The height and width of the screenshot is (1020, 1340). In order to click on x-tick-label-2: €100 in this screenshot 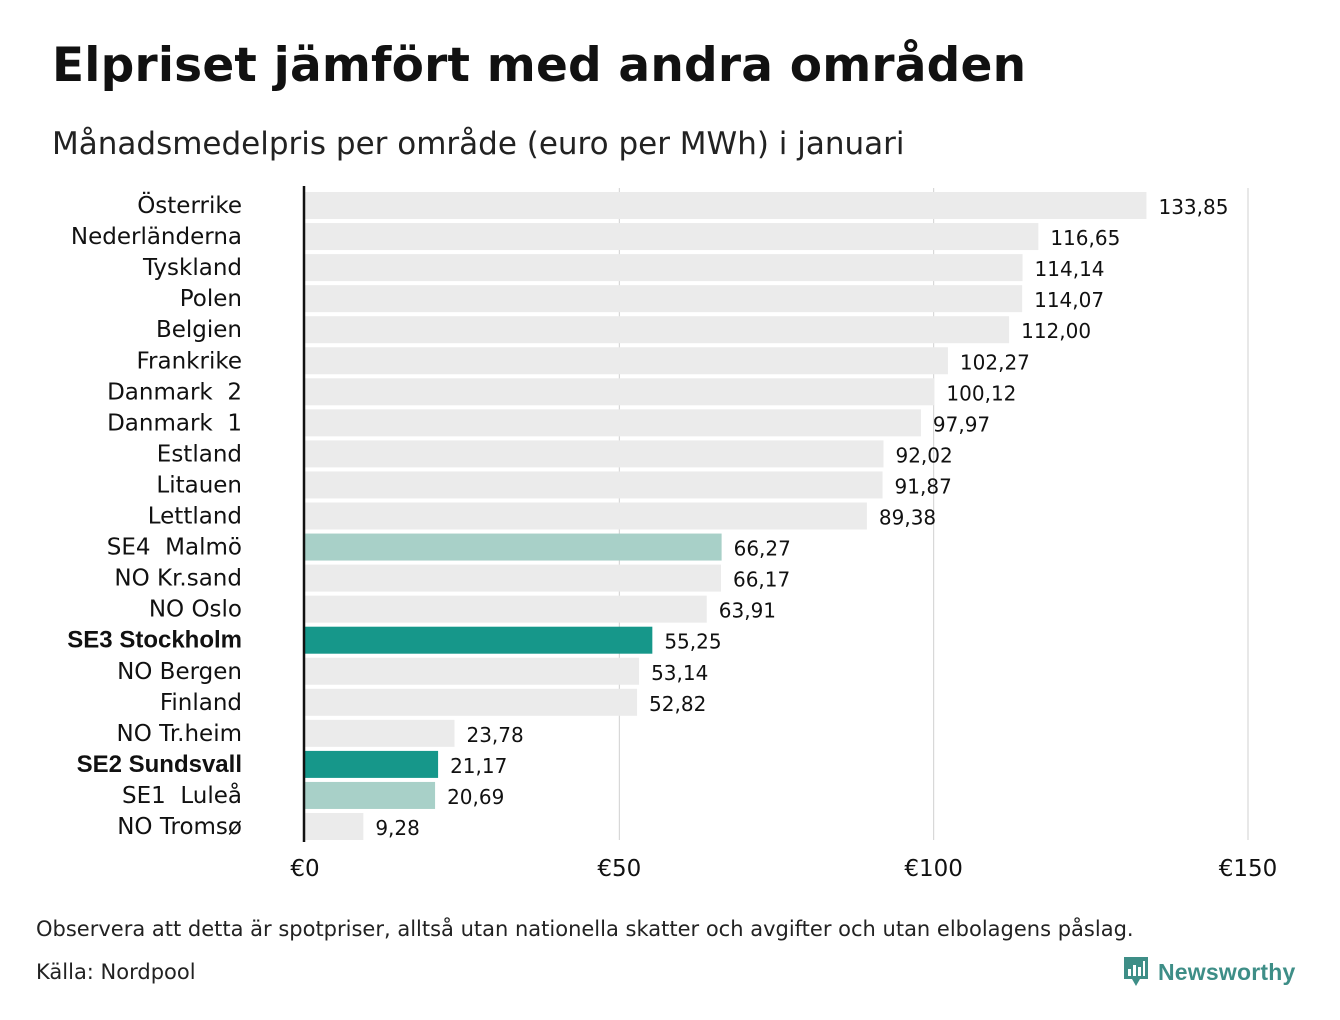, I will do `click(933, 869)`.